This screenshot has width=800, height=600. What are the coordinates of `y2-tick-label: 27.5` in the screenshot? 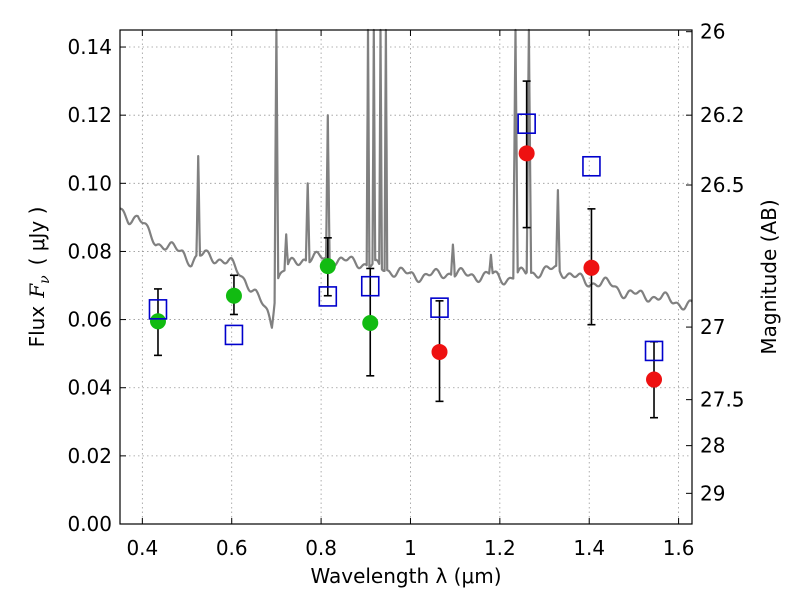 It's located at (722, 400).